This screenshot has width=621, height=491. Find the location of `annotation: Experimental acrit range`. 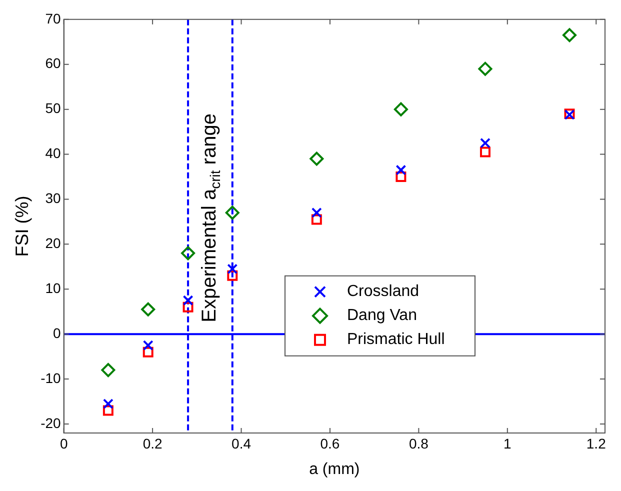

annotation: Experimental acrit range is located at coordinates (211, 218).